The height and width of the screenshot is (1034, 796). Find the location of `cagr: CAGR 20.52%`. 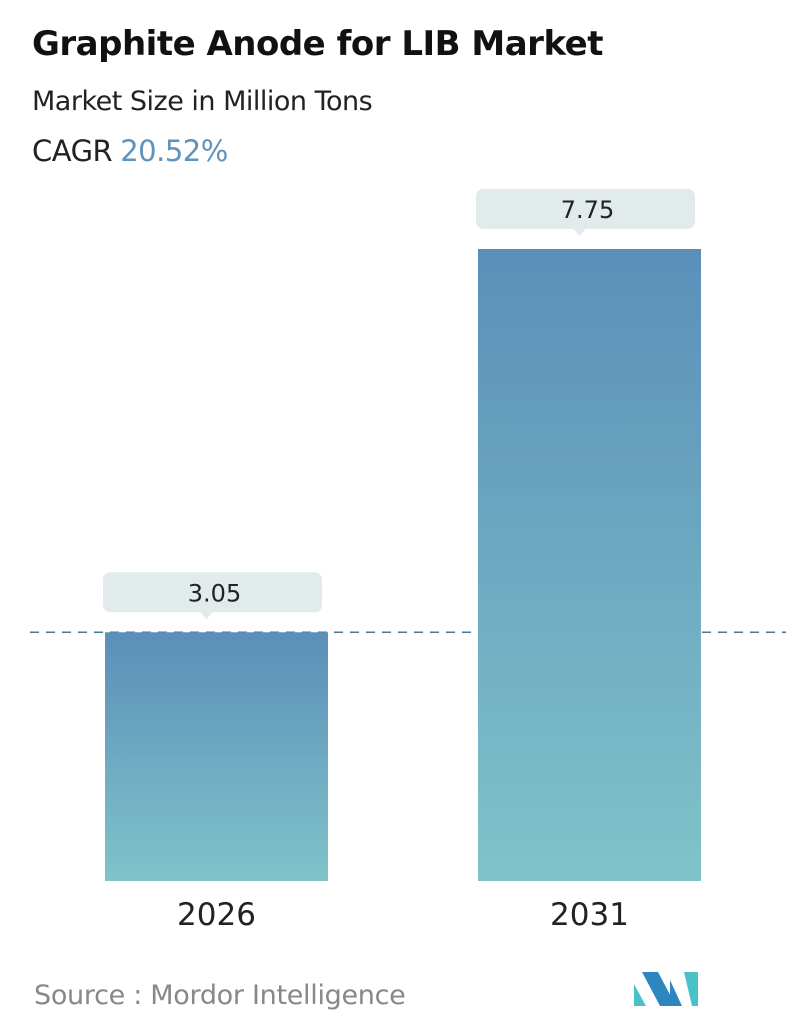

cagr: CAGR 20.52% is located at coordinates (130, 151).